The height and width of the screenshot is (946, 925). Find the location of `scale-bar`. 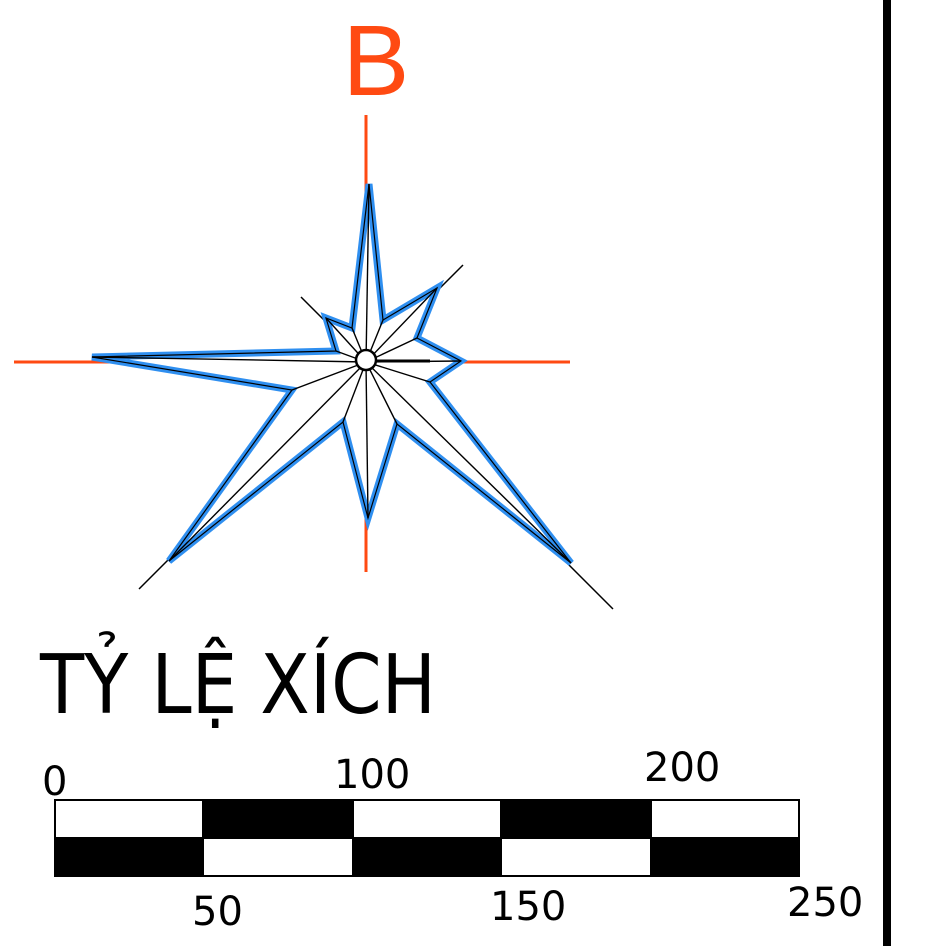

scale-bar is located at coordinates (427, 838).